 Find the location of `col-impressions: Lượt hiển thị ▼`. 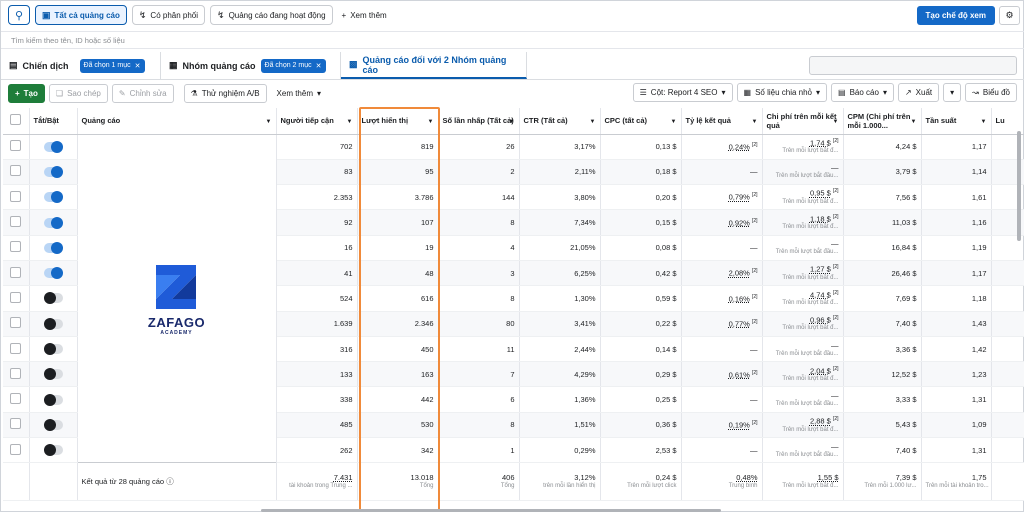

col-impressions: Lượt hiển thị ▼ is located at coordinates (398, 121).